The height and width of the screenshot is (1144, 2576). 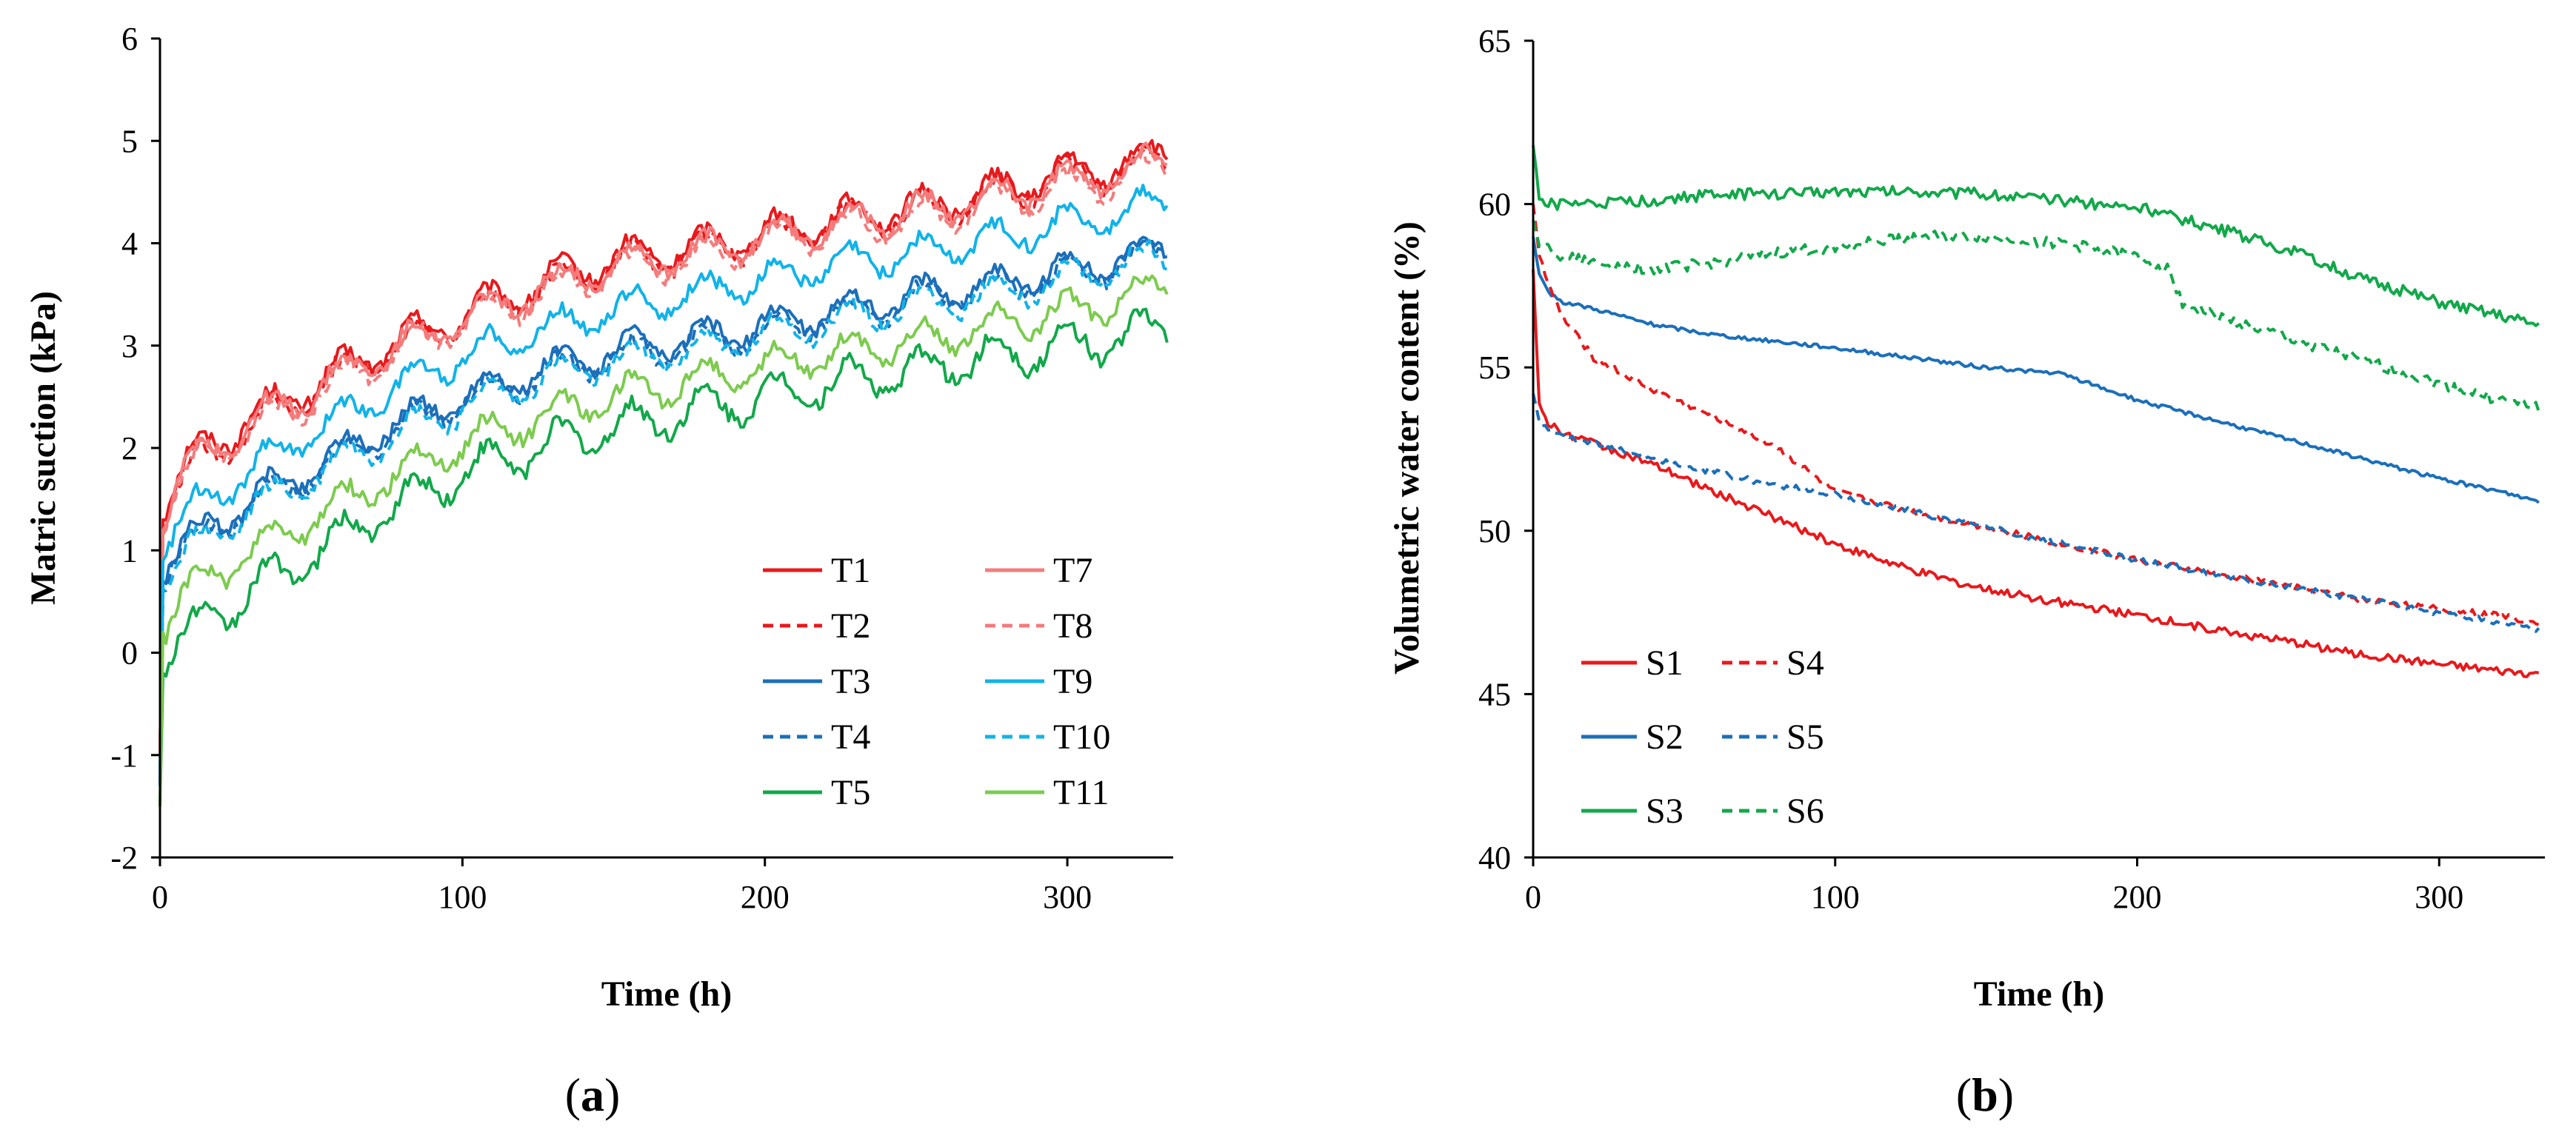 What do you see at coordinates (1407, 448) in the screenshot?
I see `panel-b-y-axis-title: Volumetric water content (%)` at bounding box center [1407, 448].